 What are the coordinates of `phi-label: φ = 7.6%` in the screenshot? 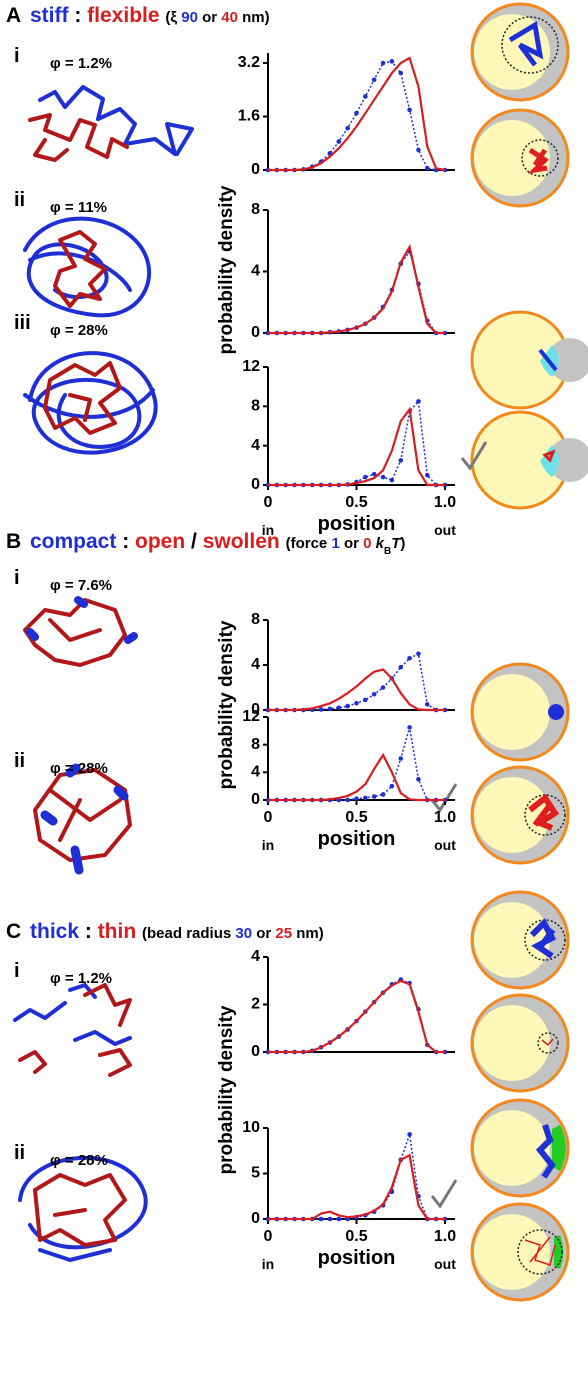 It's located at (81, 585).